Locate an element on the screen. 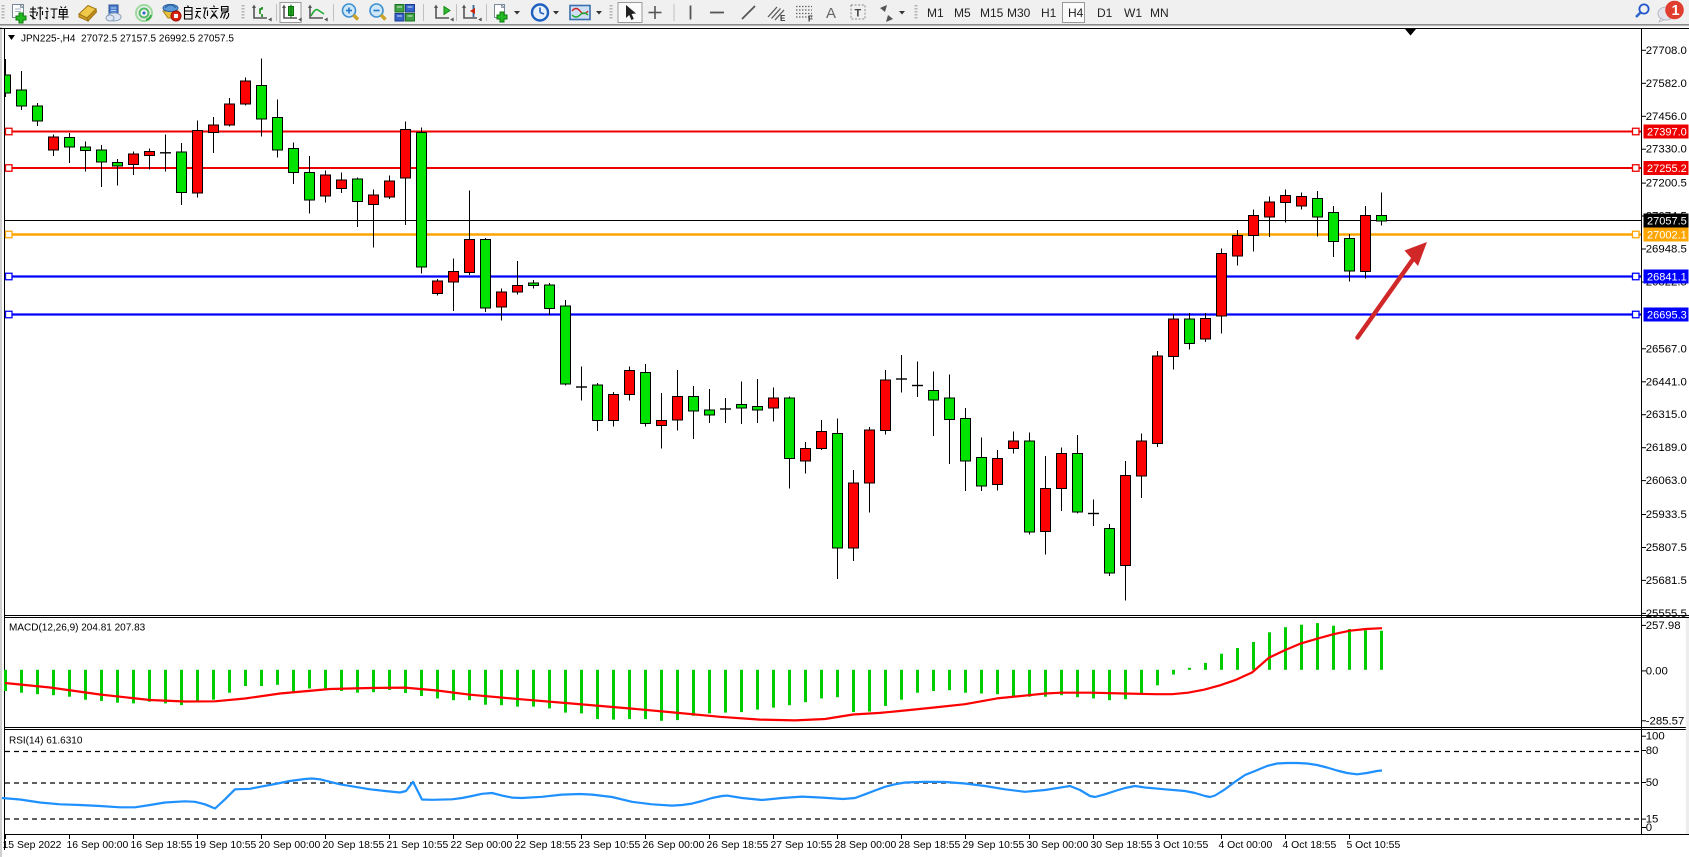 Image resolution: width=1689 pixels, height=857 pixels. svg-text: 22 Sep 18:55 is located at coordinates (546, 845).